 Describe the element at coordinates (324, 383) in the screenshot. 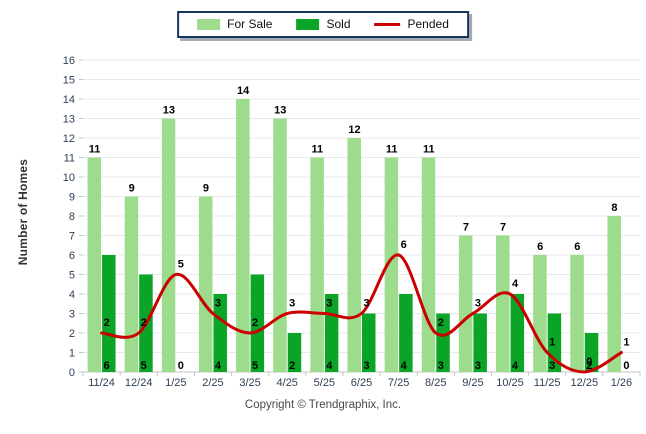

I see `x-tick-label: 5/25` at that location.